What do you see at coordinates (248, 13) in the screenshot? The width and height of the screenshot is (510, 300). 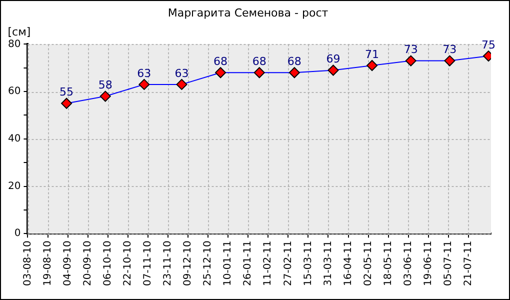 I see `chart-title: Маргарита Семенова - рост` at bounding box center [248, 13].